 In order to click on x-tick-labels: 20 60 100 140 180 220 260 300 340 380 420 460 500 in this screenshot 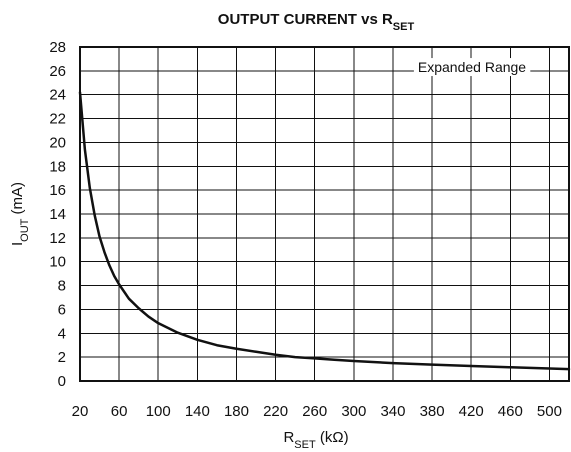, I will do `click(317, 411)`.